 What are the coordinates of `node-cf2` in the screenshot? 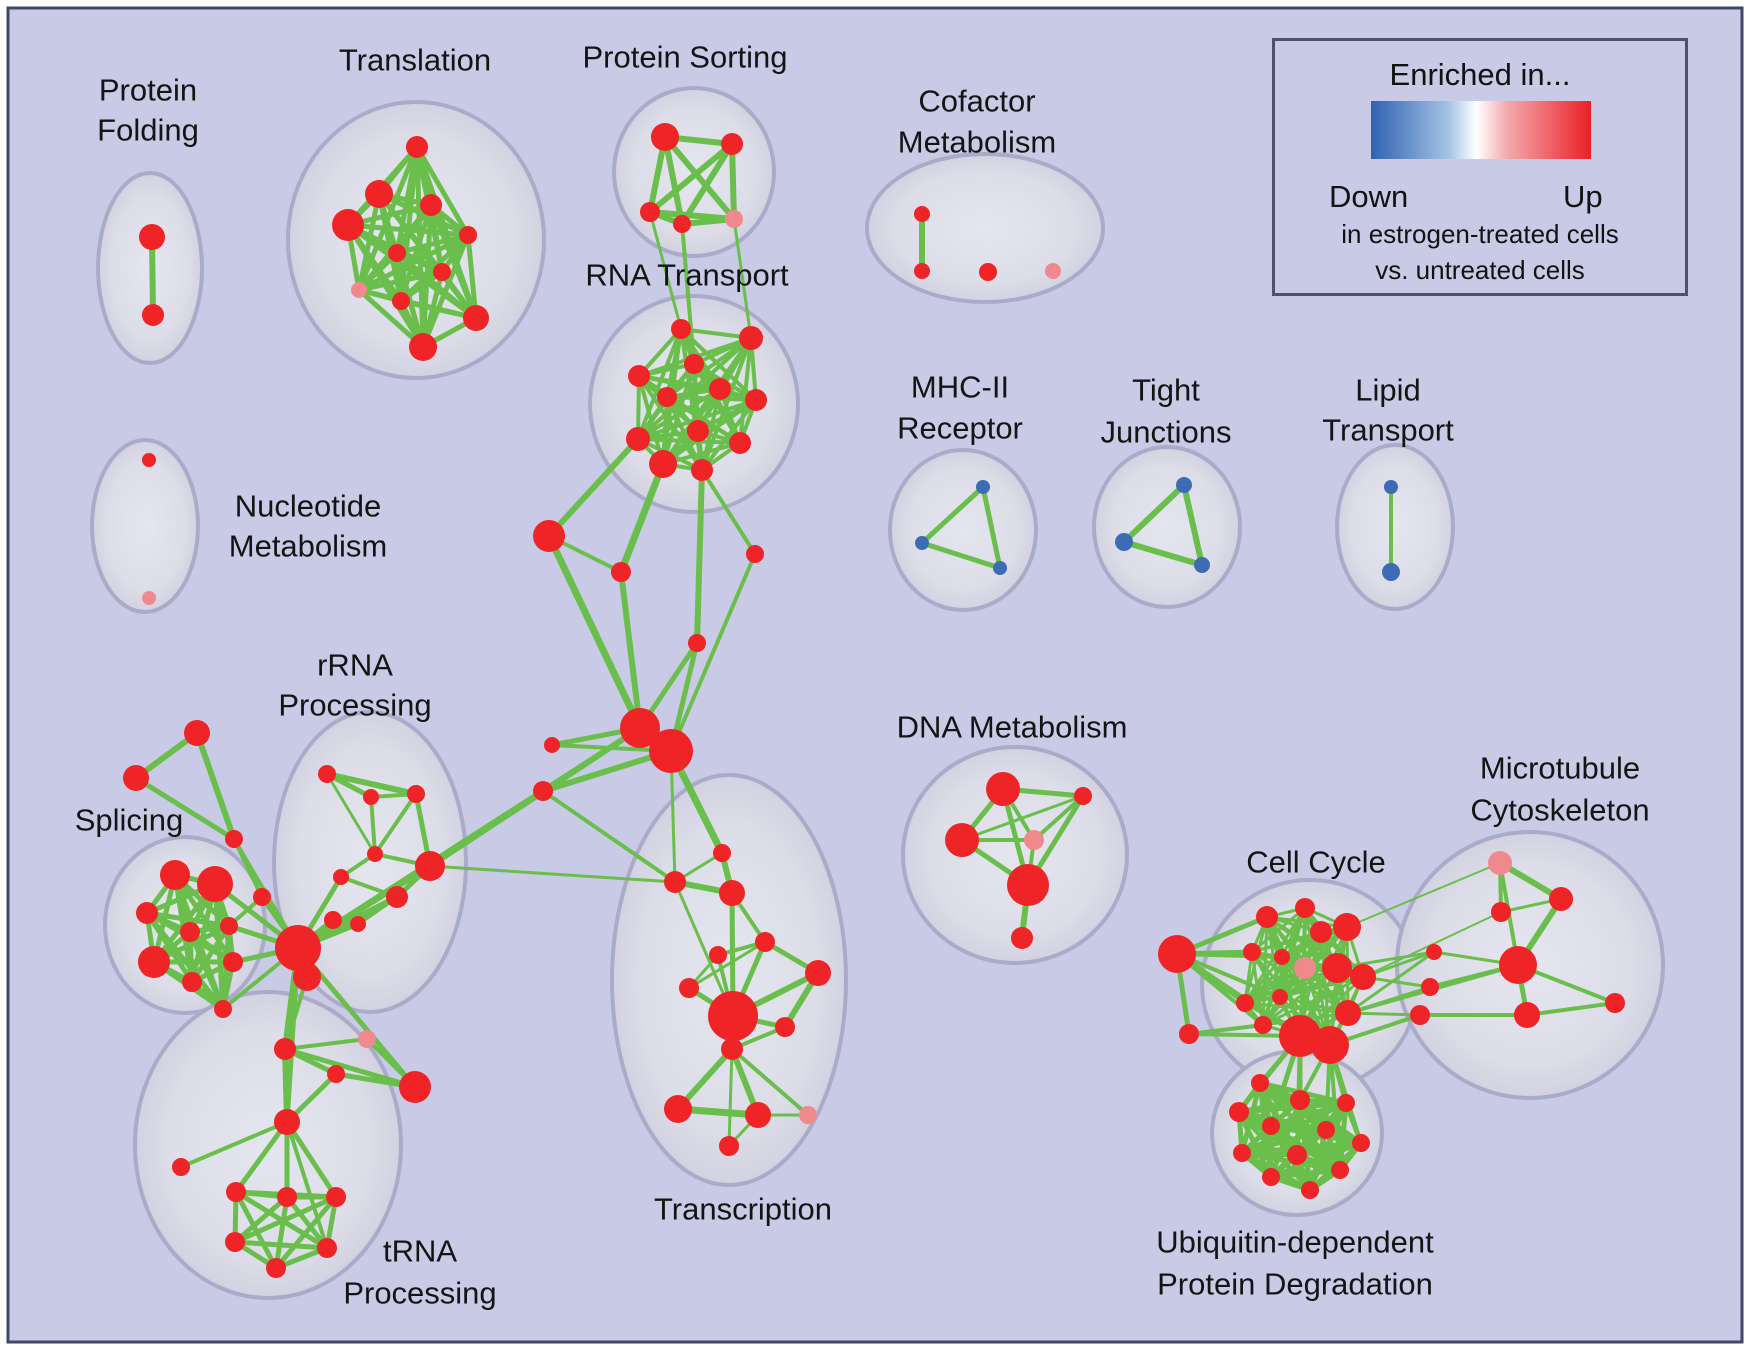 It's located at (922, 271).